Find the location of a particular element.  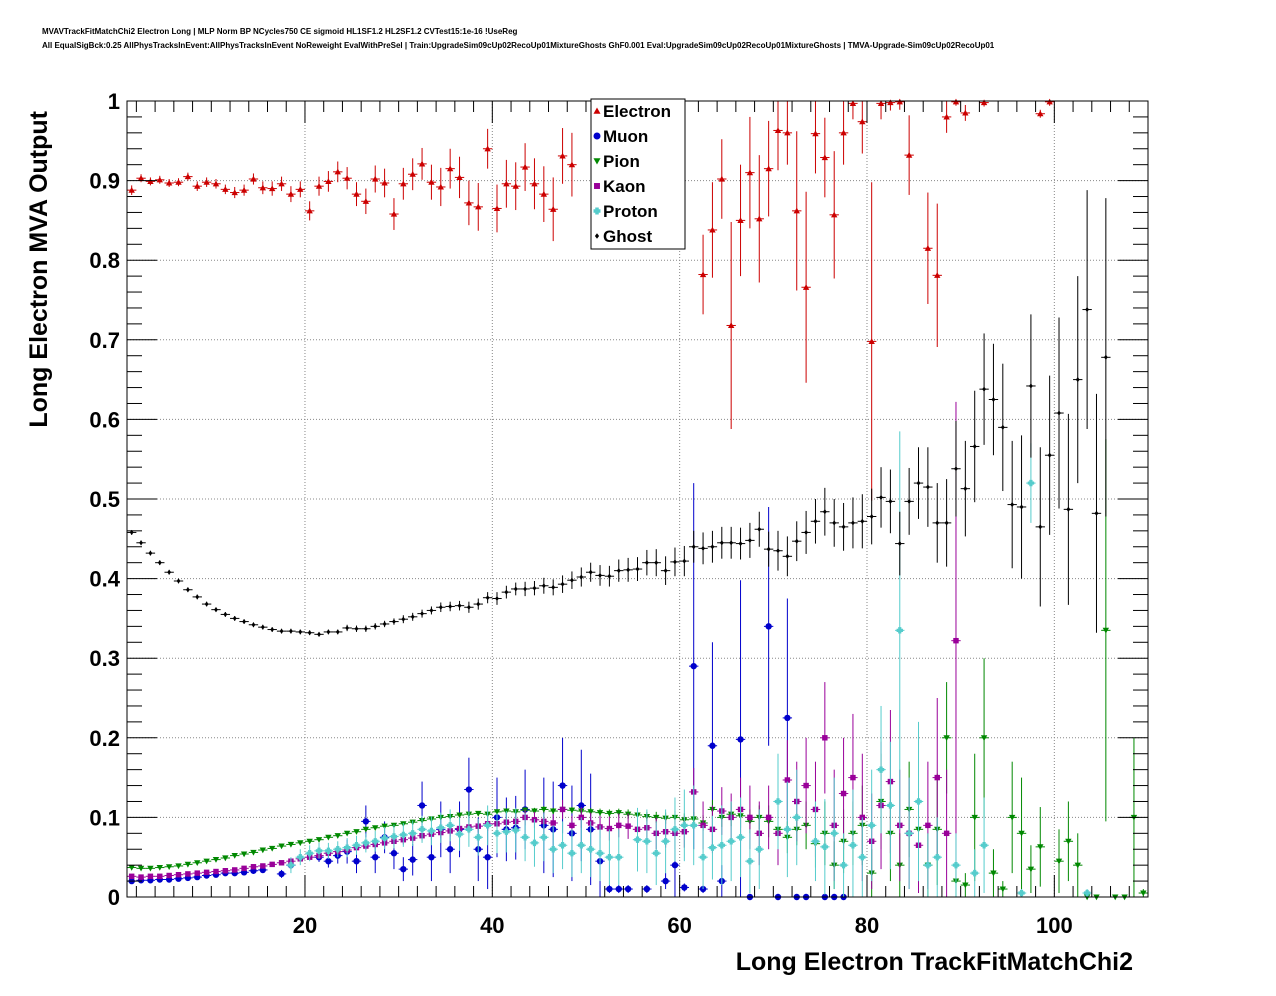

legend-label-electron: Electron is located at coordinates (637, 111).